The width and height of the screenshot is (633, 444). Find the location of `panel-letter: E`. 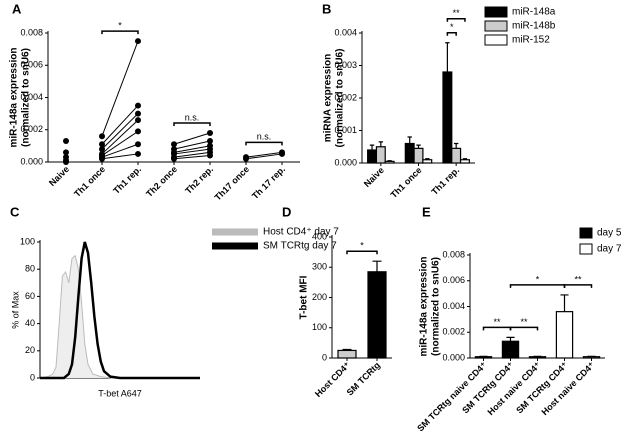

panel-letter: E is located at coordinates (426, 211).